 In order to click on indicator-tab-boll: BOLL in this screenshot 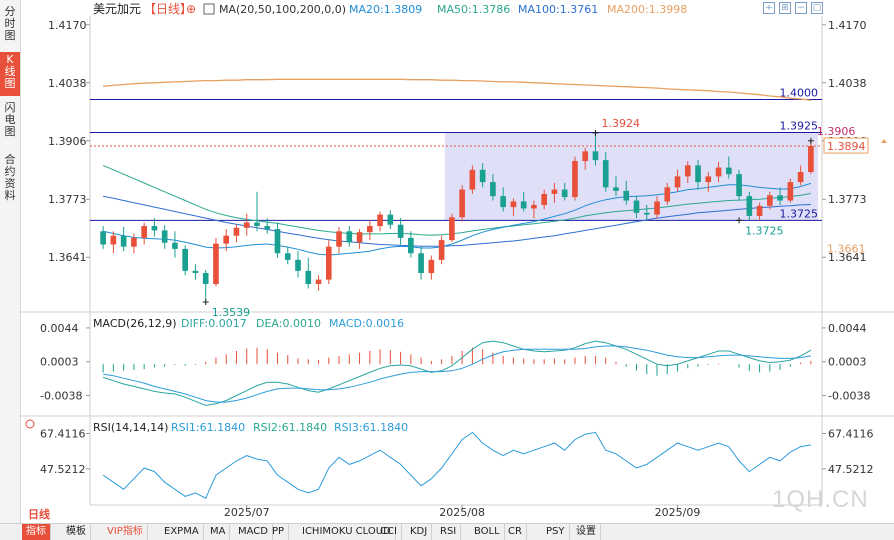, I will do `click(487, 532)`.